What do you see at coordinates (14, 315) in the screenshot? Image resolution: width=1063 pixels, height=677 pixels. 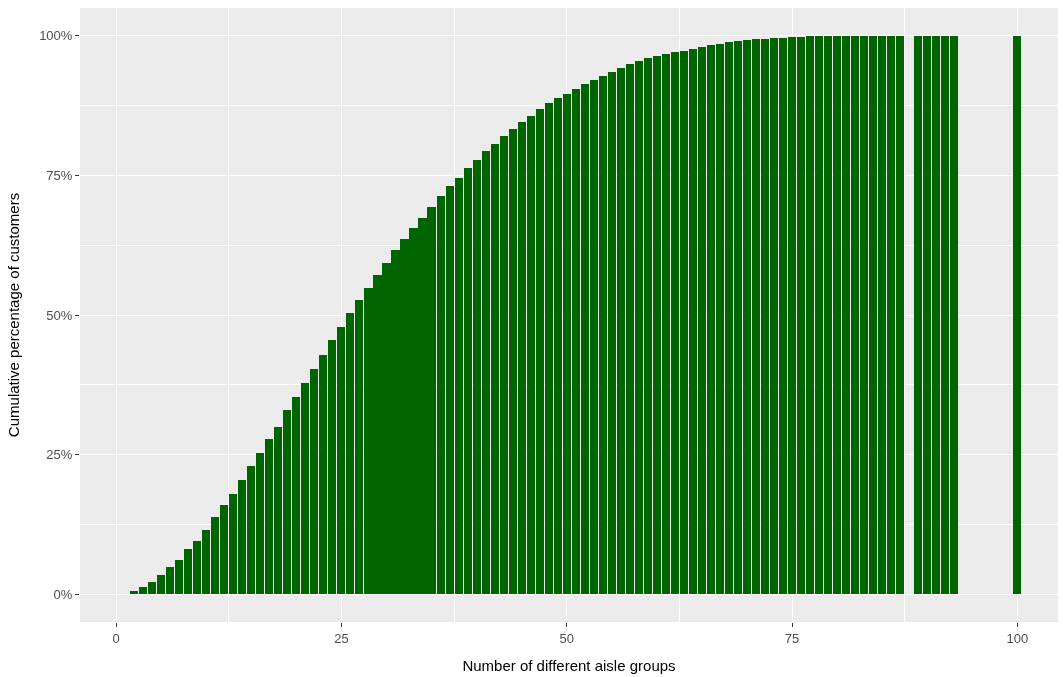 I see `y-axis-title: Cumulative percentage of customers` at bounding box center [14, 315].